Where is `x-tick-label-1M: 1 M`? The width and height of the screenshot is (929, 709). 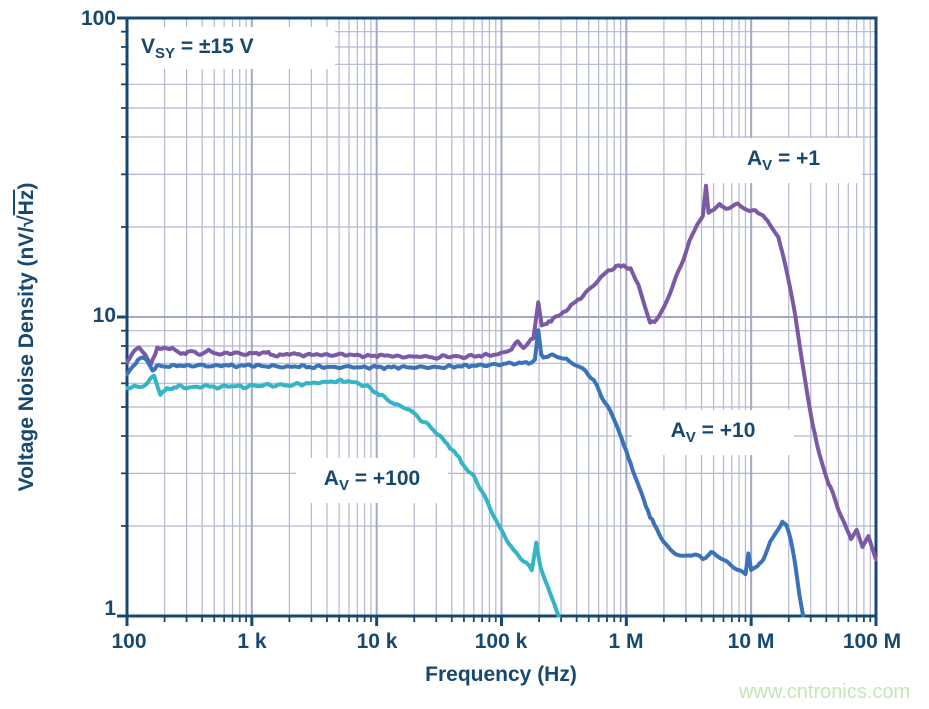 x-tick-label-1M: 1 M is located at coordinates (626, 641).